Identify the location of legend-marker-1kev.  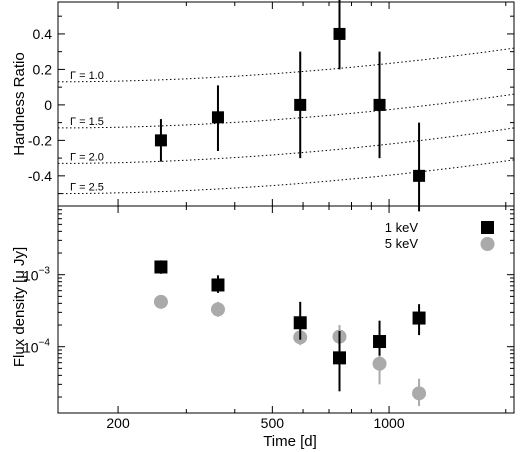
(487, 227).